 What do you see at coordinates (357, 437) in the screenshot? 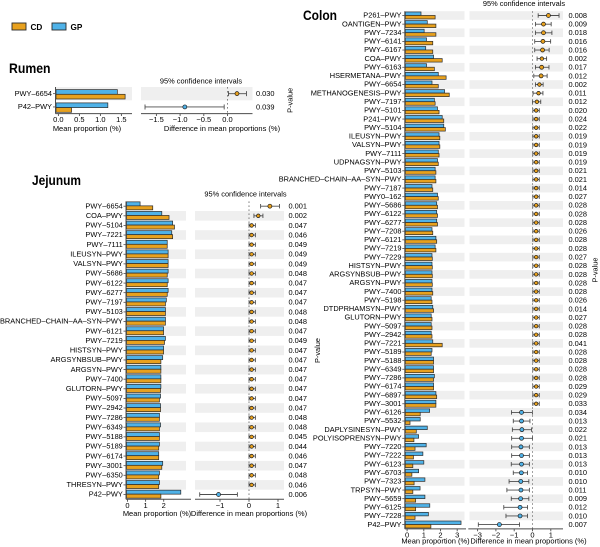
I see `svg-text: POLYISOPRENSYN–PWY` at bounding box center [357, 437].